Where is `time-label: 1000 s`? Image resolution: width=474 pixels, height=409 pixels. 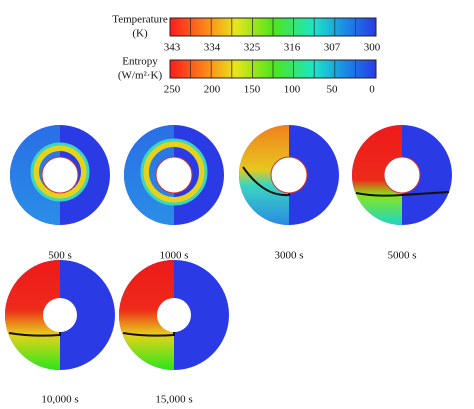 time-label: 1000 s is located at coordinates (173, 256).